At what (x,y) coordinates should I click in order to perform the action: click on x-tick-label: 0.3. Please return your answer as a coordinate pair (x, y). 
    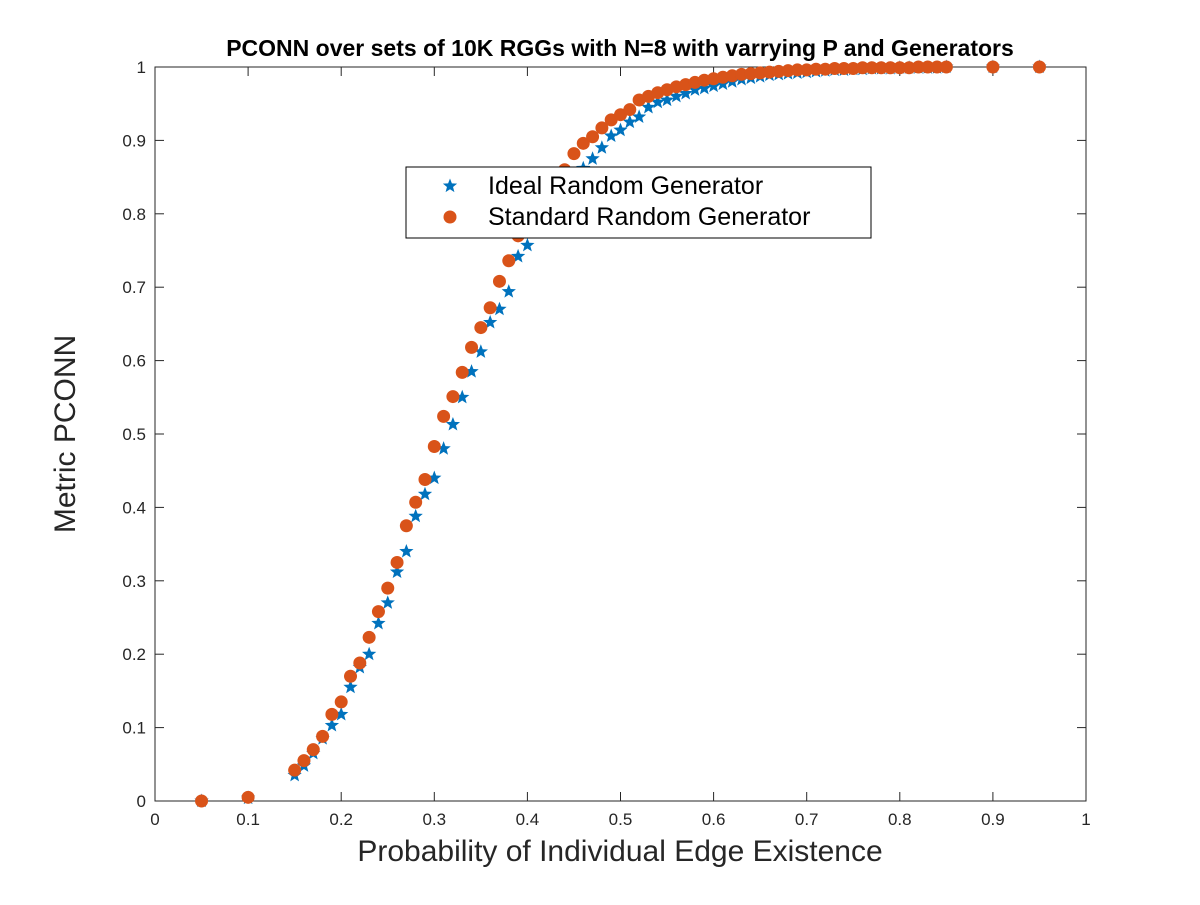
    Looking at the image, I should click on (434, 819).